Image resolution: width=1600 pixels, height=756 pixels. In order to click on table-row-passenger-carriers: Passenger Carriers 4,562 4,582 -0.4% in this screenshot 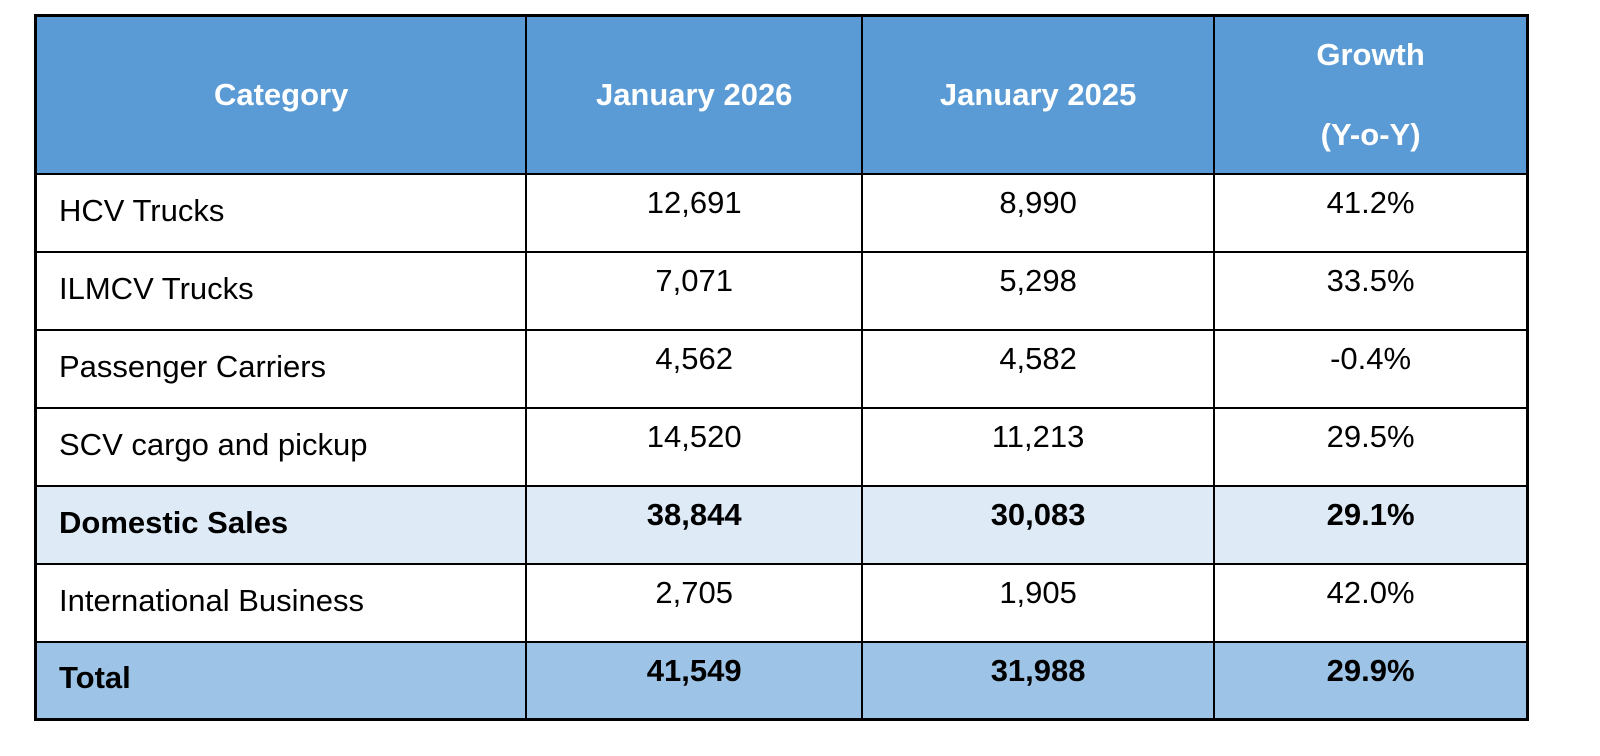, I will do `click(781, 368)`.